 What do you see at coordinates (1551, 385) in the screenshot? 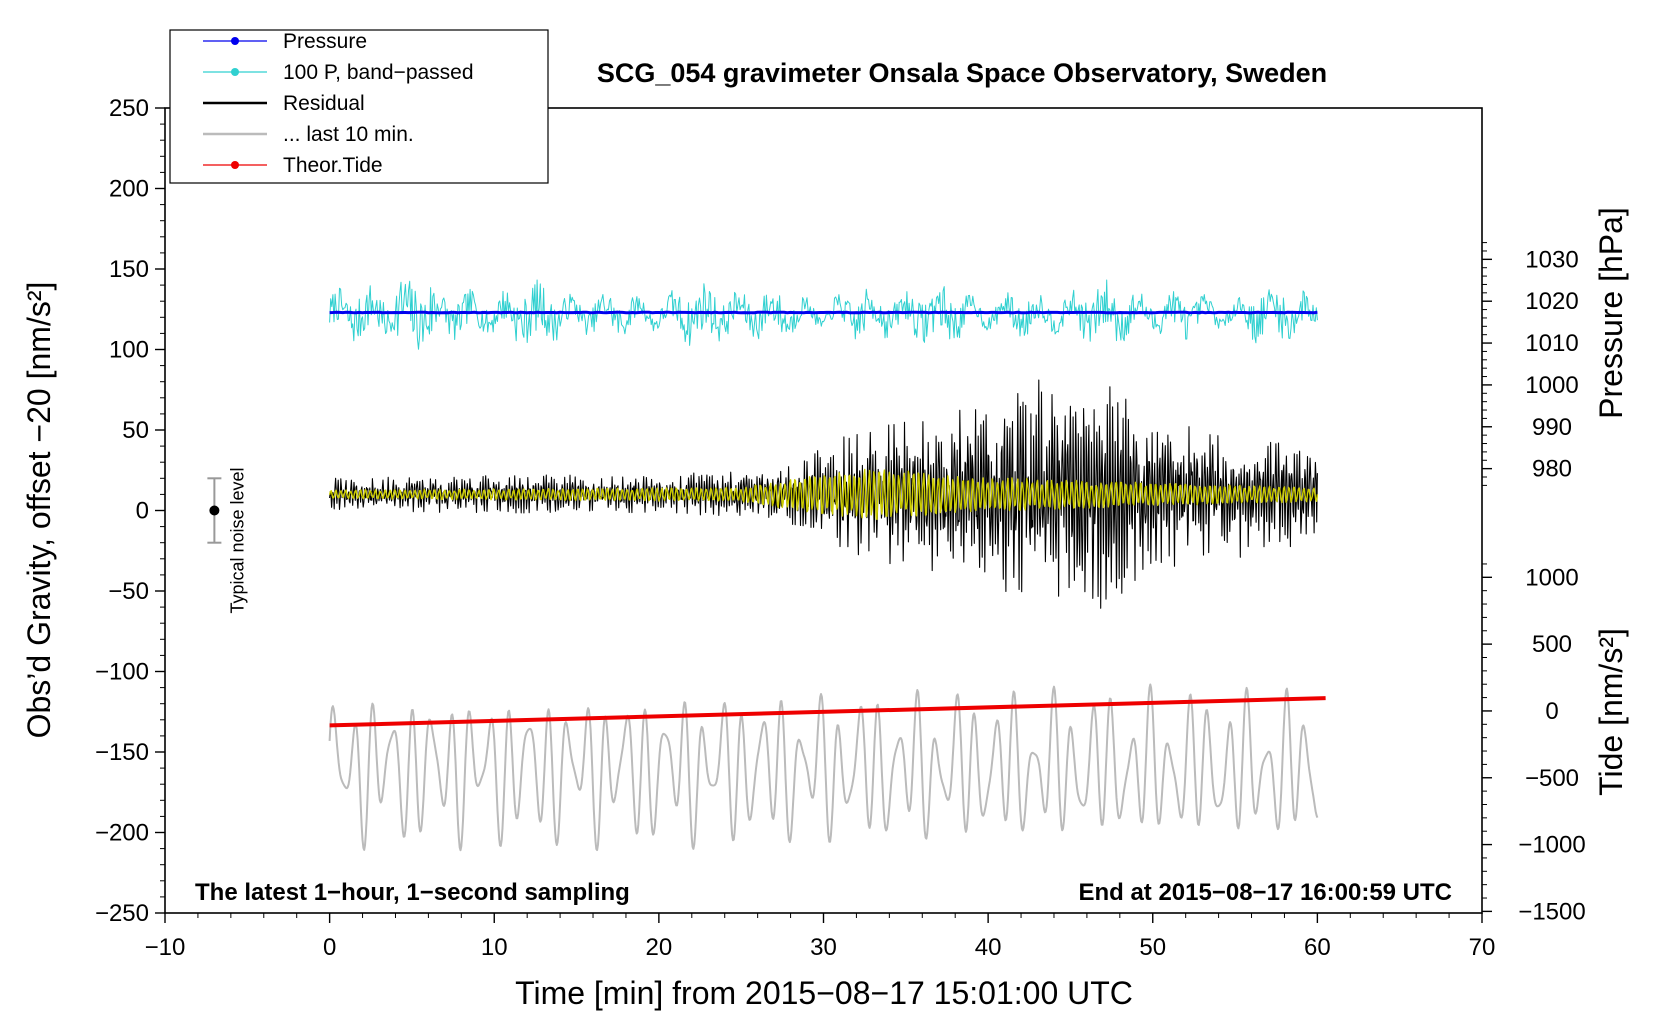
I see `pressure-tick-label: 1000` at bounding box center [1551, 385].